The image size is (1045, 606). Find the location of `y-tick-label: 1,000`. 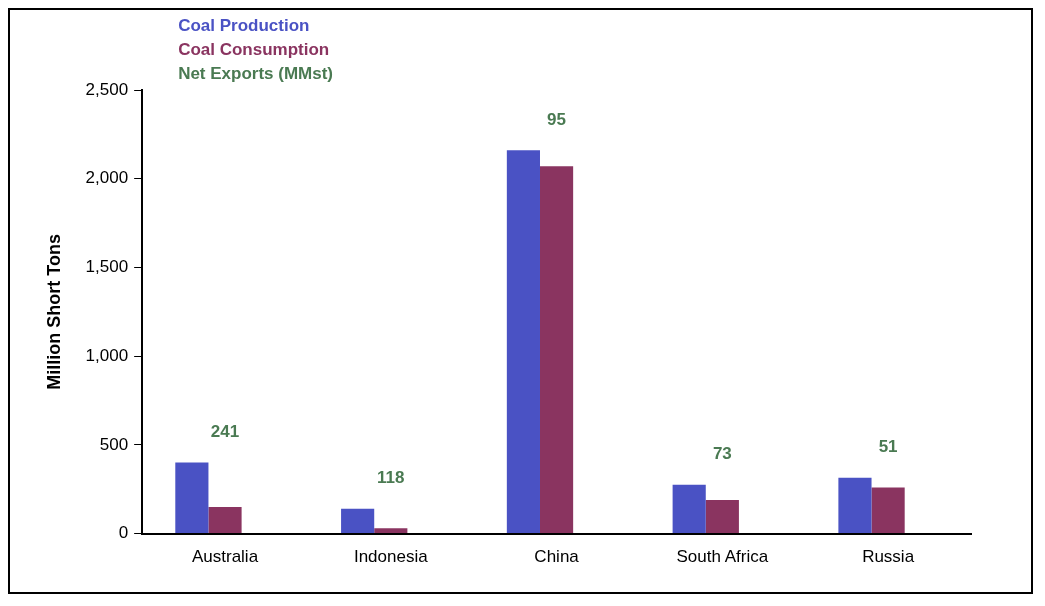

y-tick-label: 1,000 is located at coordinates (107, 355).